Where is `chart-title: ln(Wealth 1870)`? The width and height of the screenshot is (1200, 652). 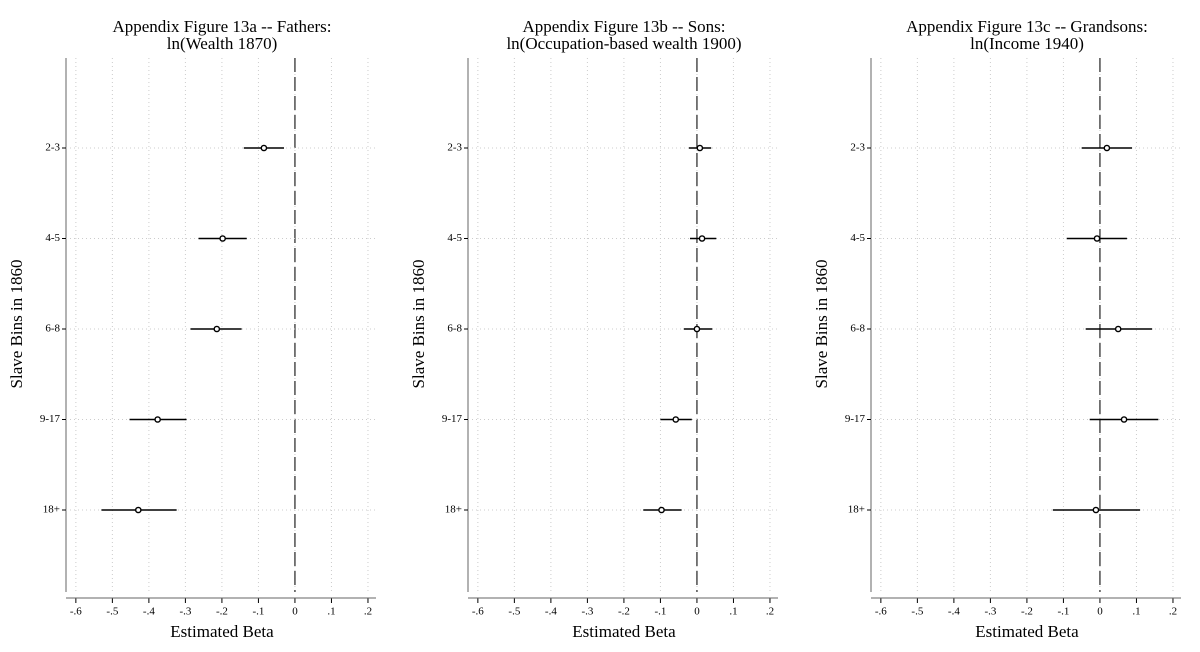 chart-title: ln(Wealth 1870) is located at coordinates (222, 43).